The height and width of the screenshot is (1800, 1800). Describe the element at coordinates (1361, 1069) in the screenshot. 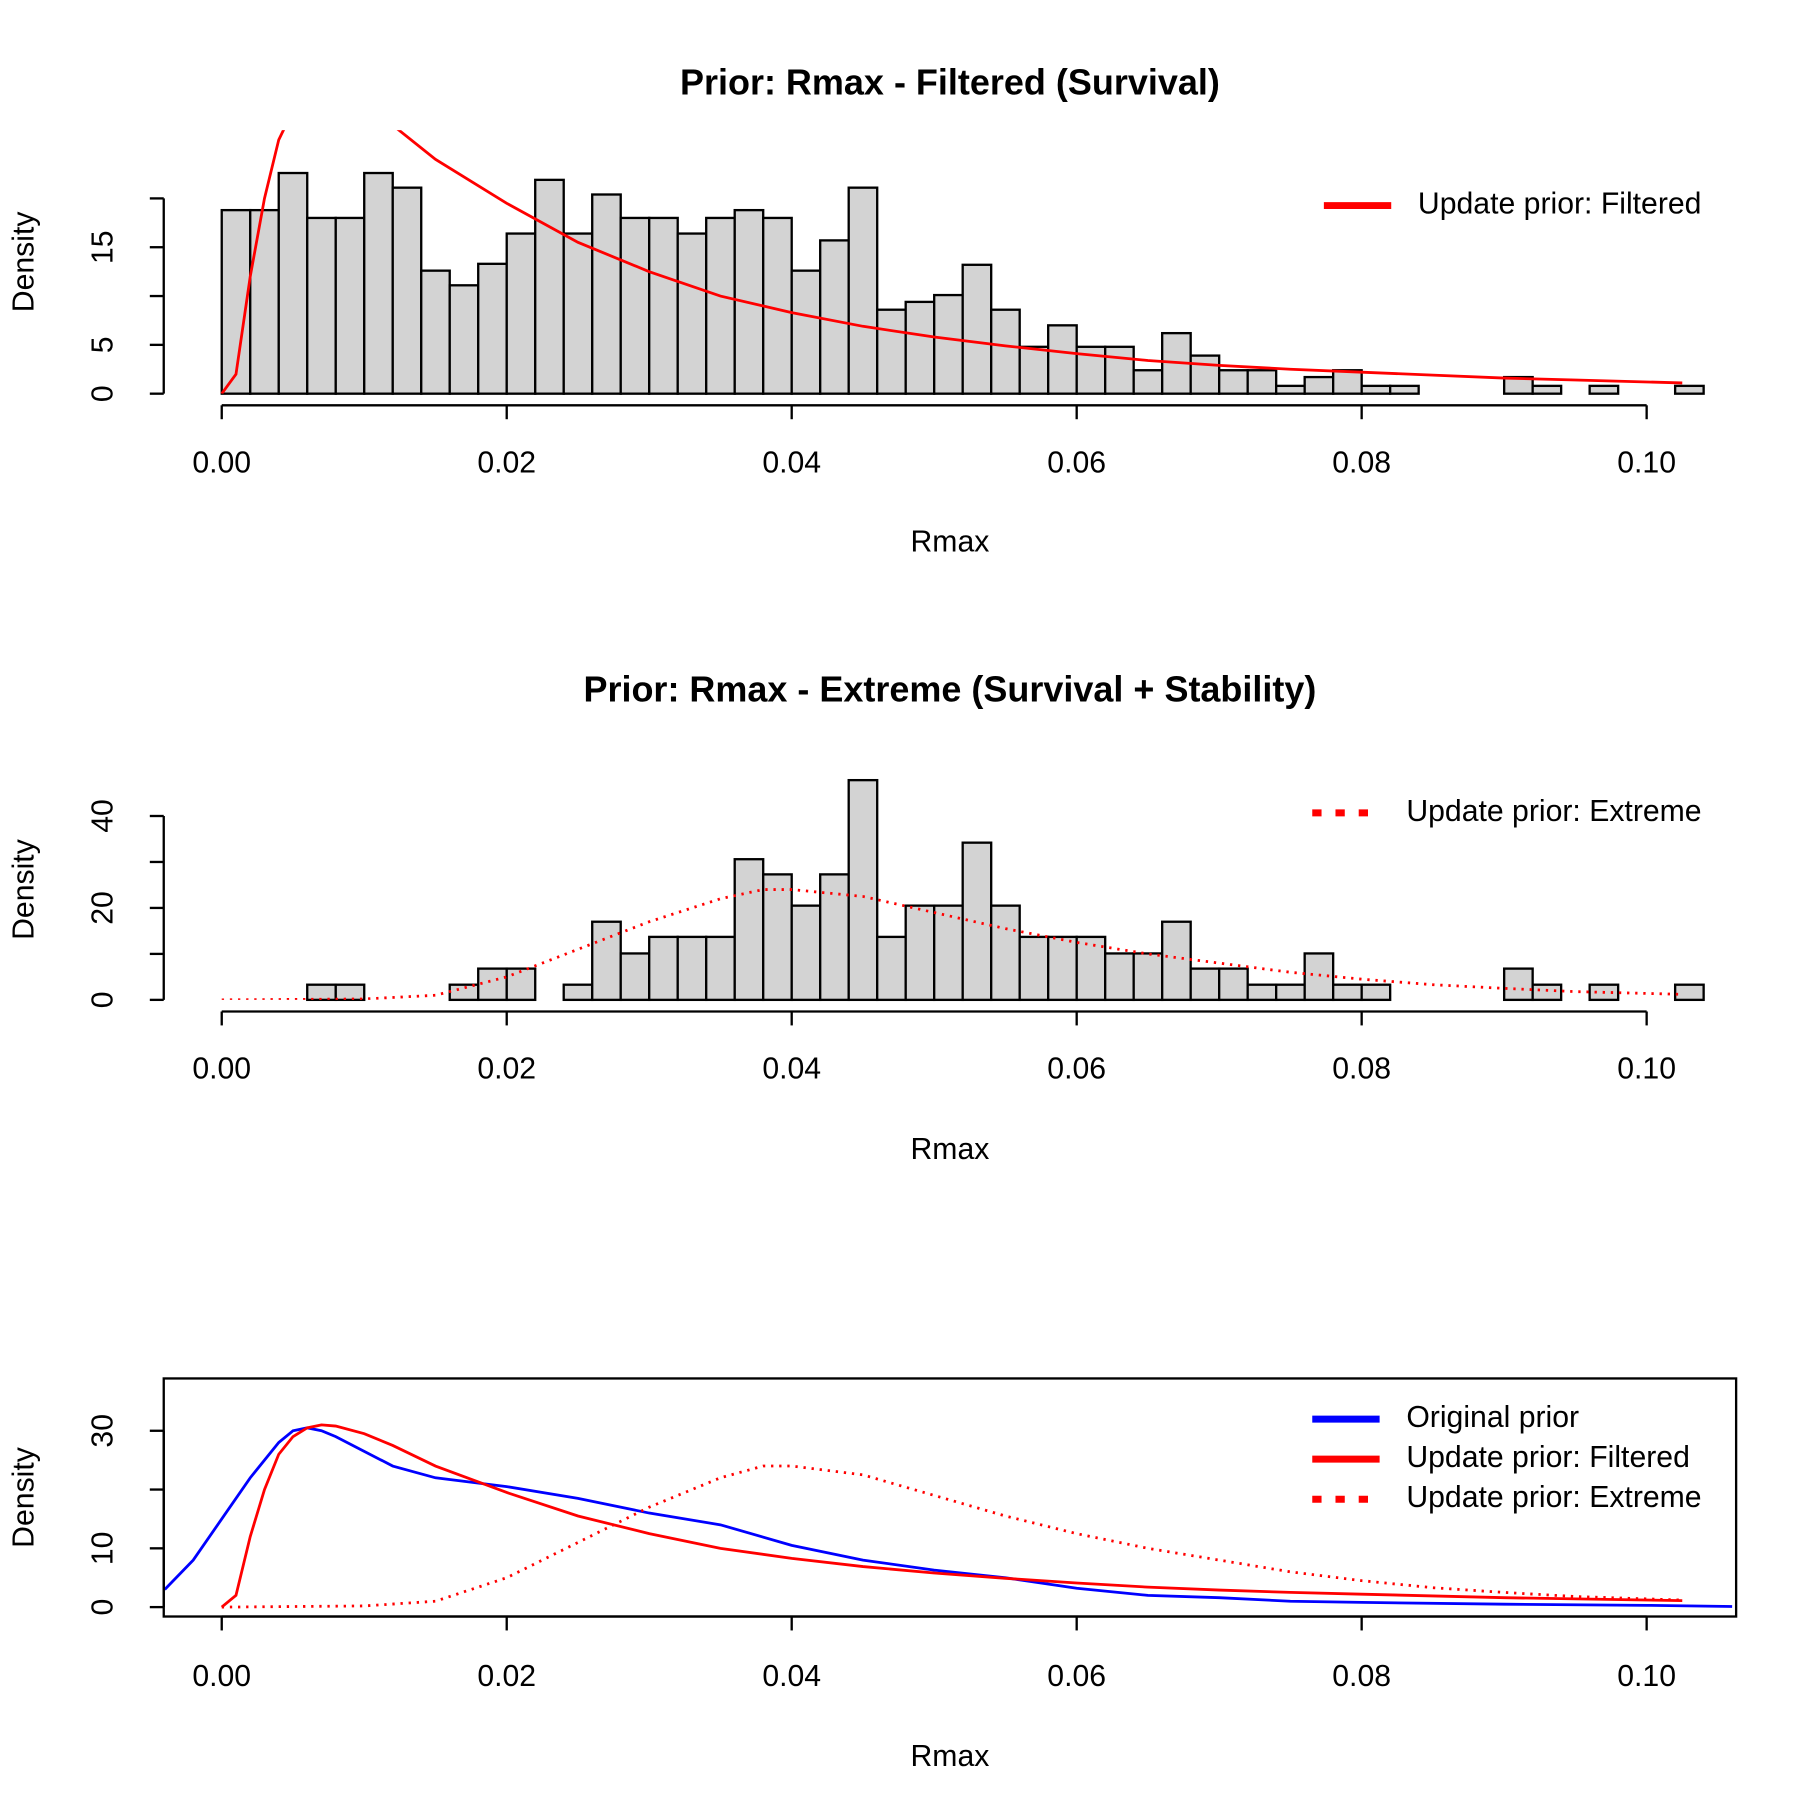

I see `x-tick-label: 0.08` at that location.